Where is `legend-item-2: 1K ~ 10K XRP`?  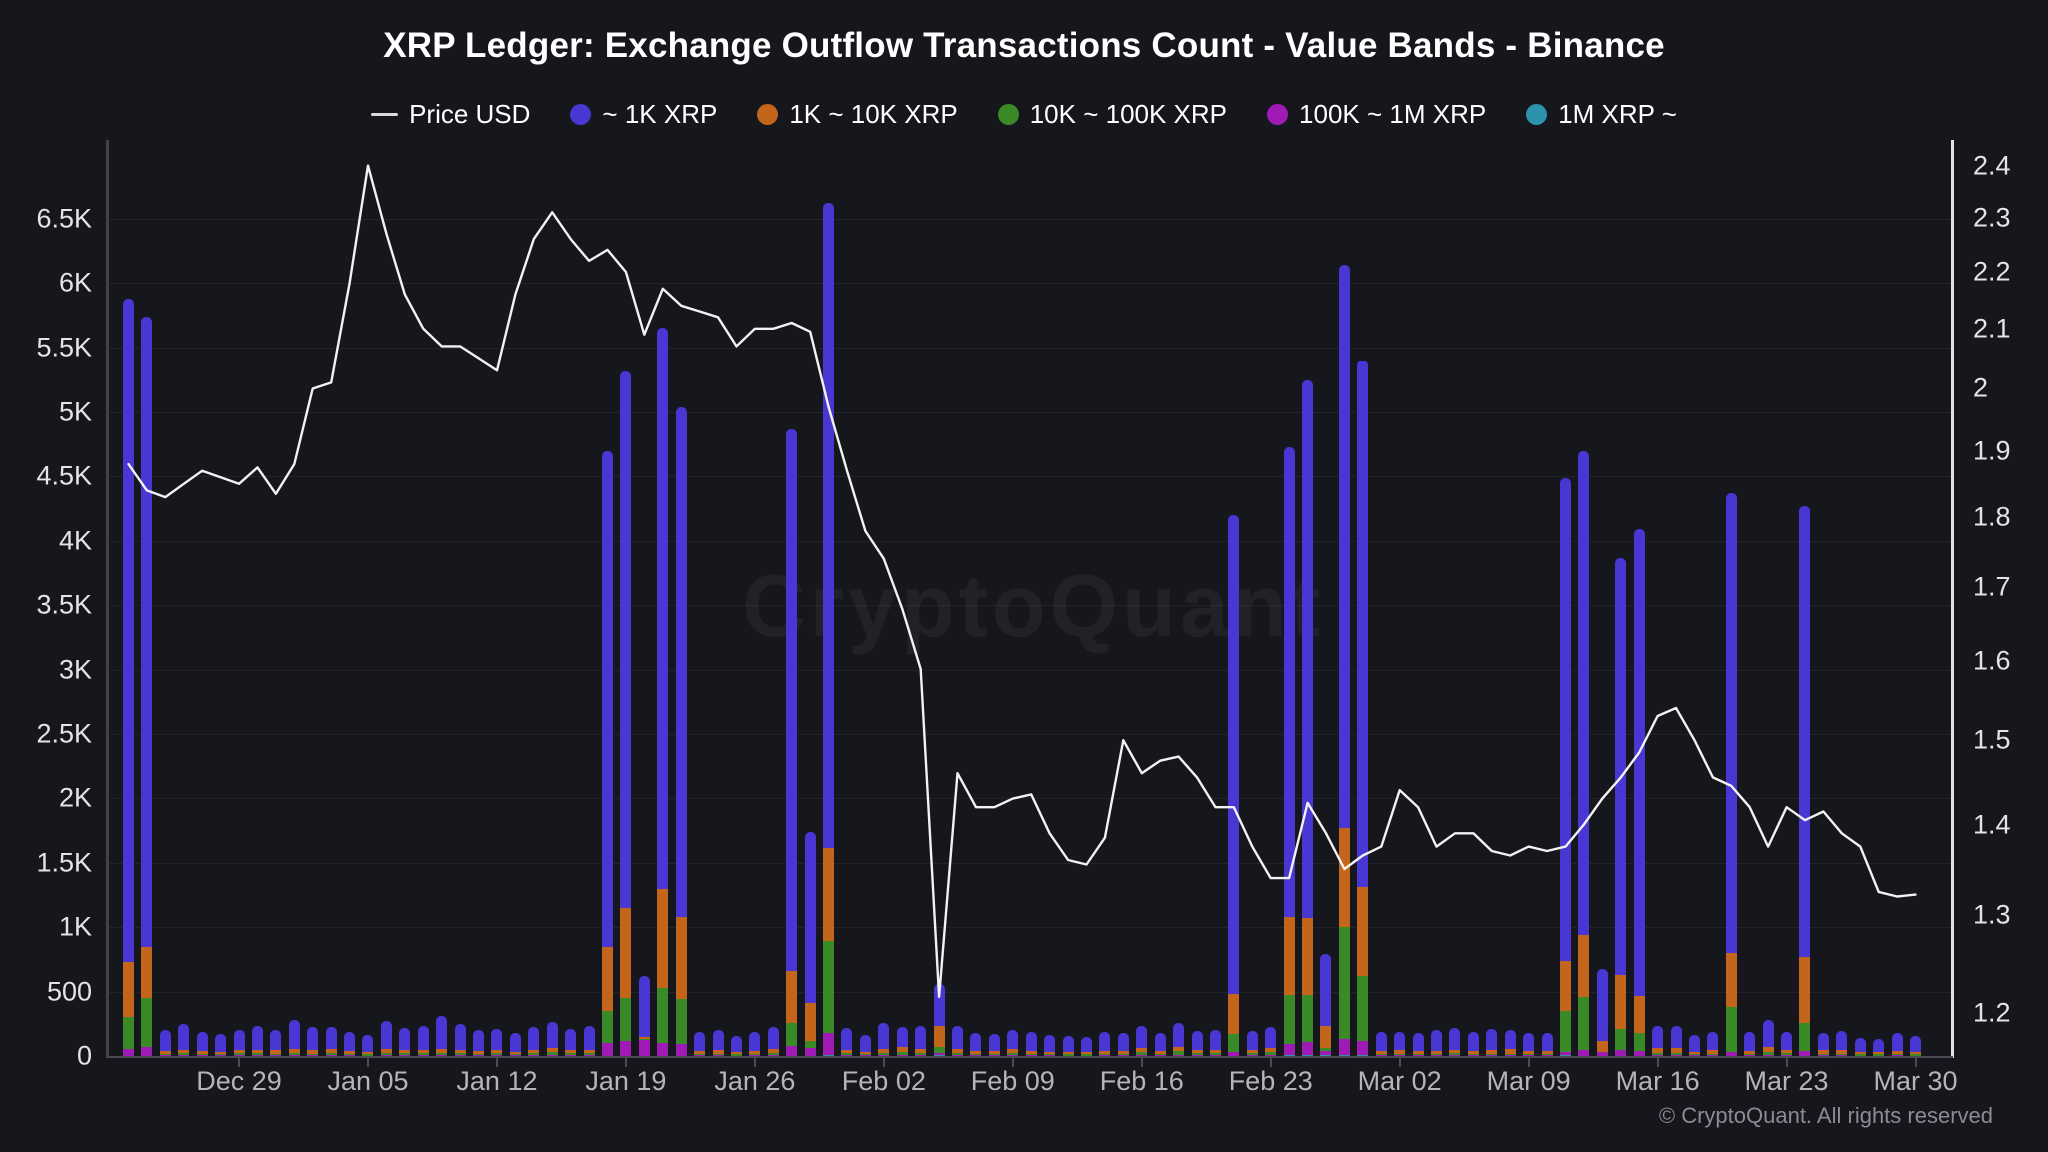
legend-item-2: 1K ~ 10K XRP is located at coordinates (857, 114).